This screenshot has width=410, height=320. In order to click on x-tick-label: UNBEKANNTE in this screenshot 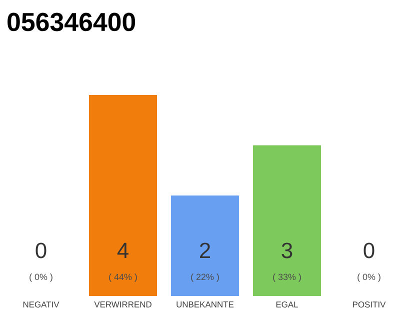, I will do `click(205, 305)`.